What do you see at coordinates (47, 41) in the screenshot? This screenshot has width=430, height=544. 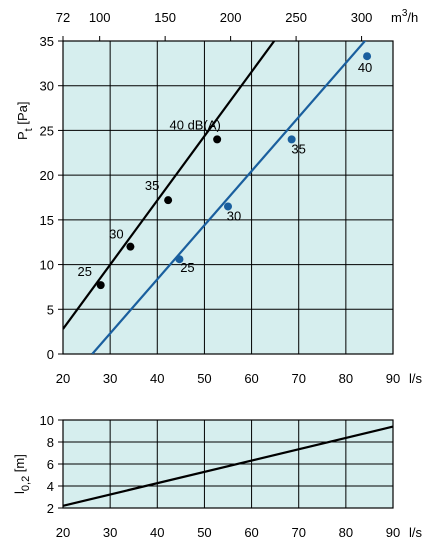 I see `y-tick-label: 35` at bounding box center [47, 41].